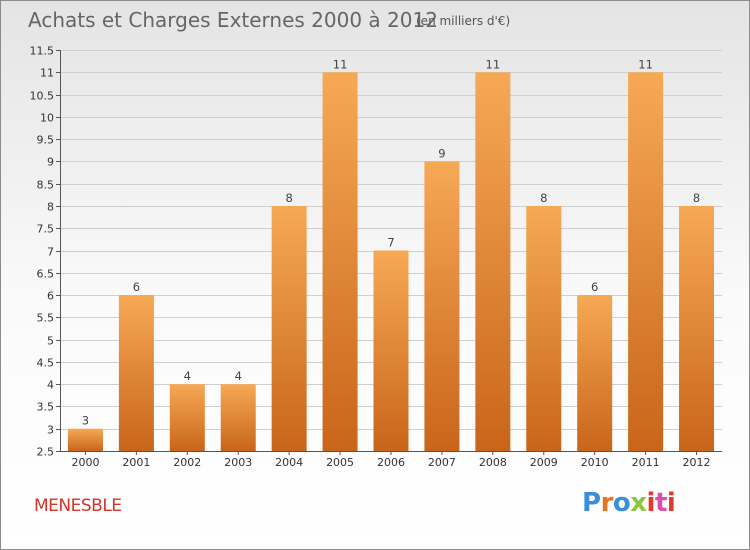 The image size is (750, 550). What do you see at coordinates (50, 207) in the screenshot?
I see `y-tick-label: 8` at bounding box center [50, 207].